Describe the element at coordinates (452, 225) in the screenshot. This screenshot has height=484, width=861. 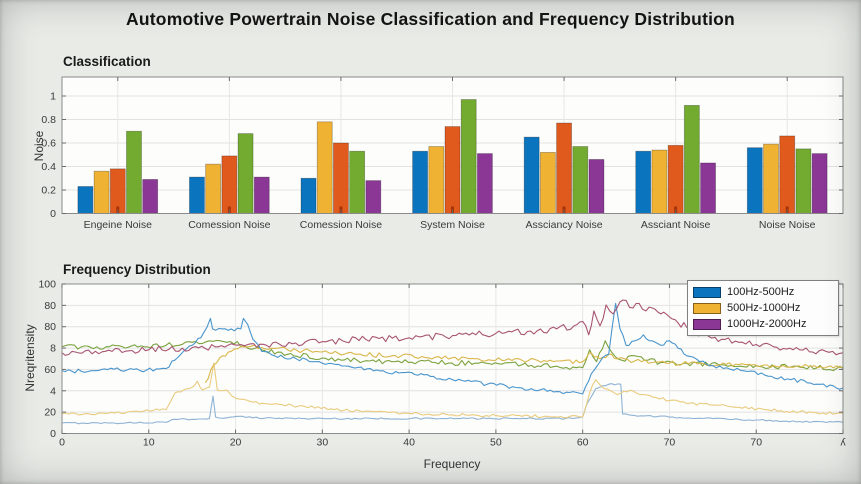
I see `category-label: System Noise` at that location.